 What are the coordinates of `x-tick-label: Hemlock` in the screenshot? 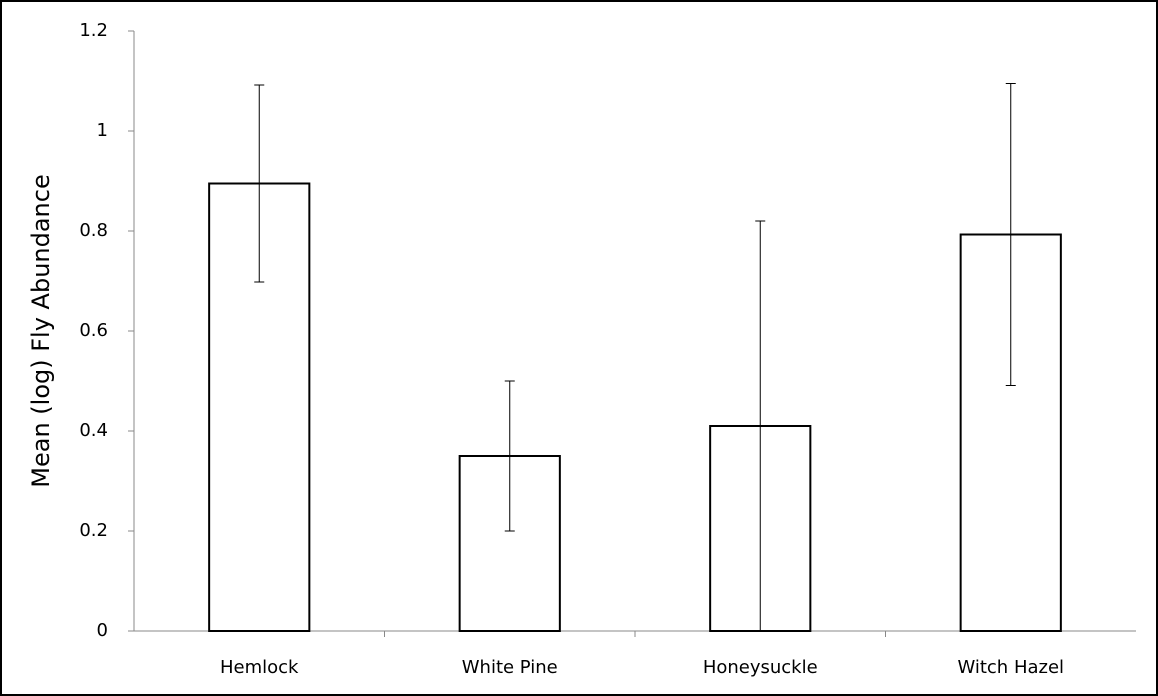 It's located at (259, 667).